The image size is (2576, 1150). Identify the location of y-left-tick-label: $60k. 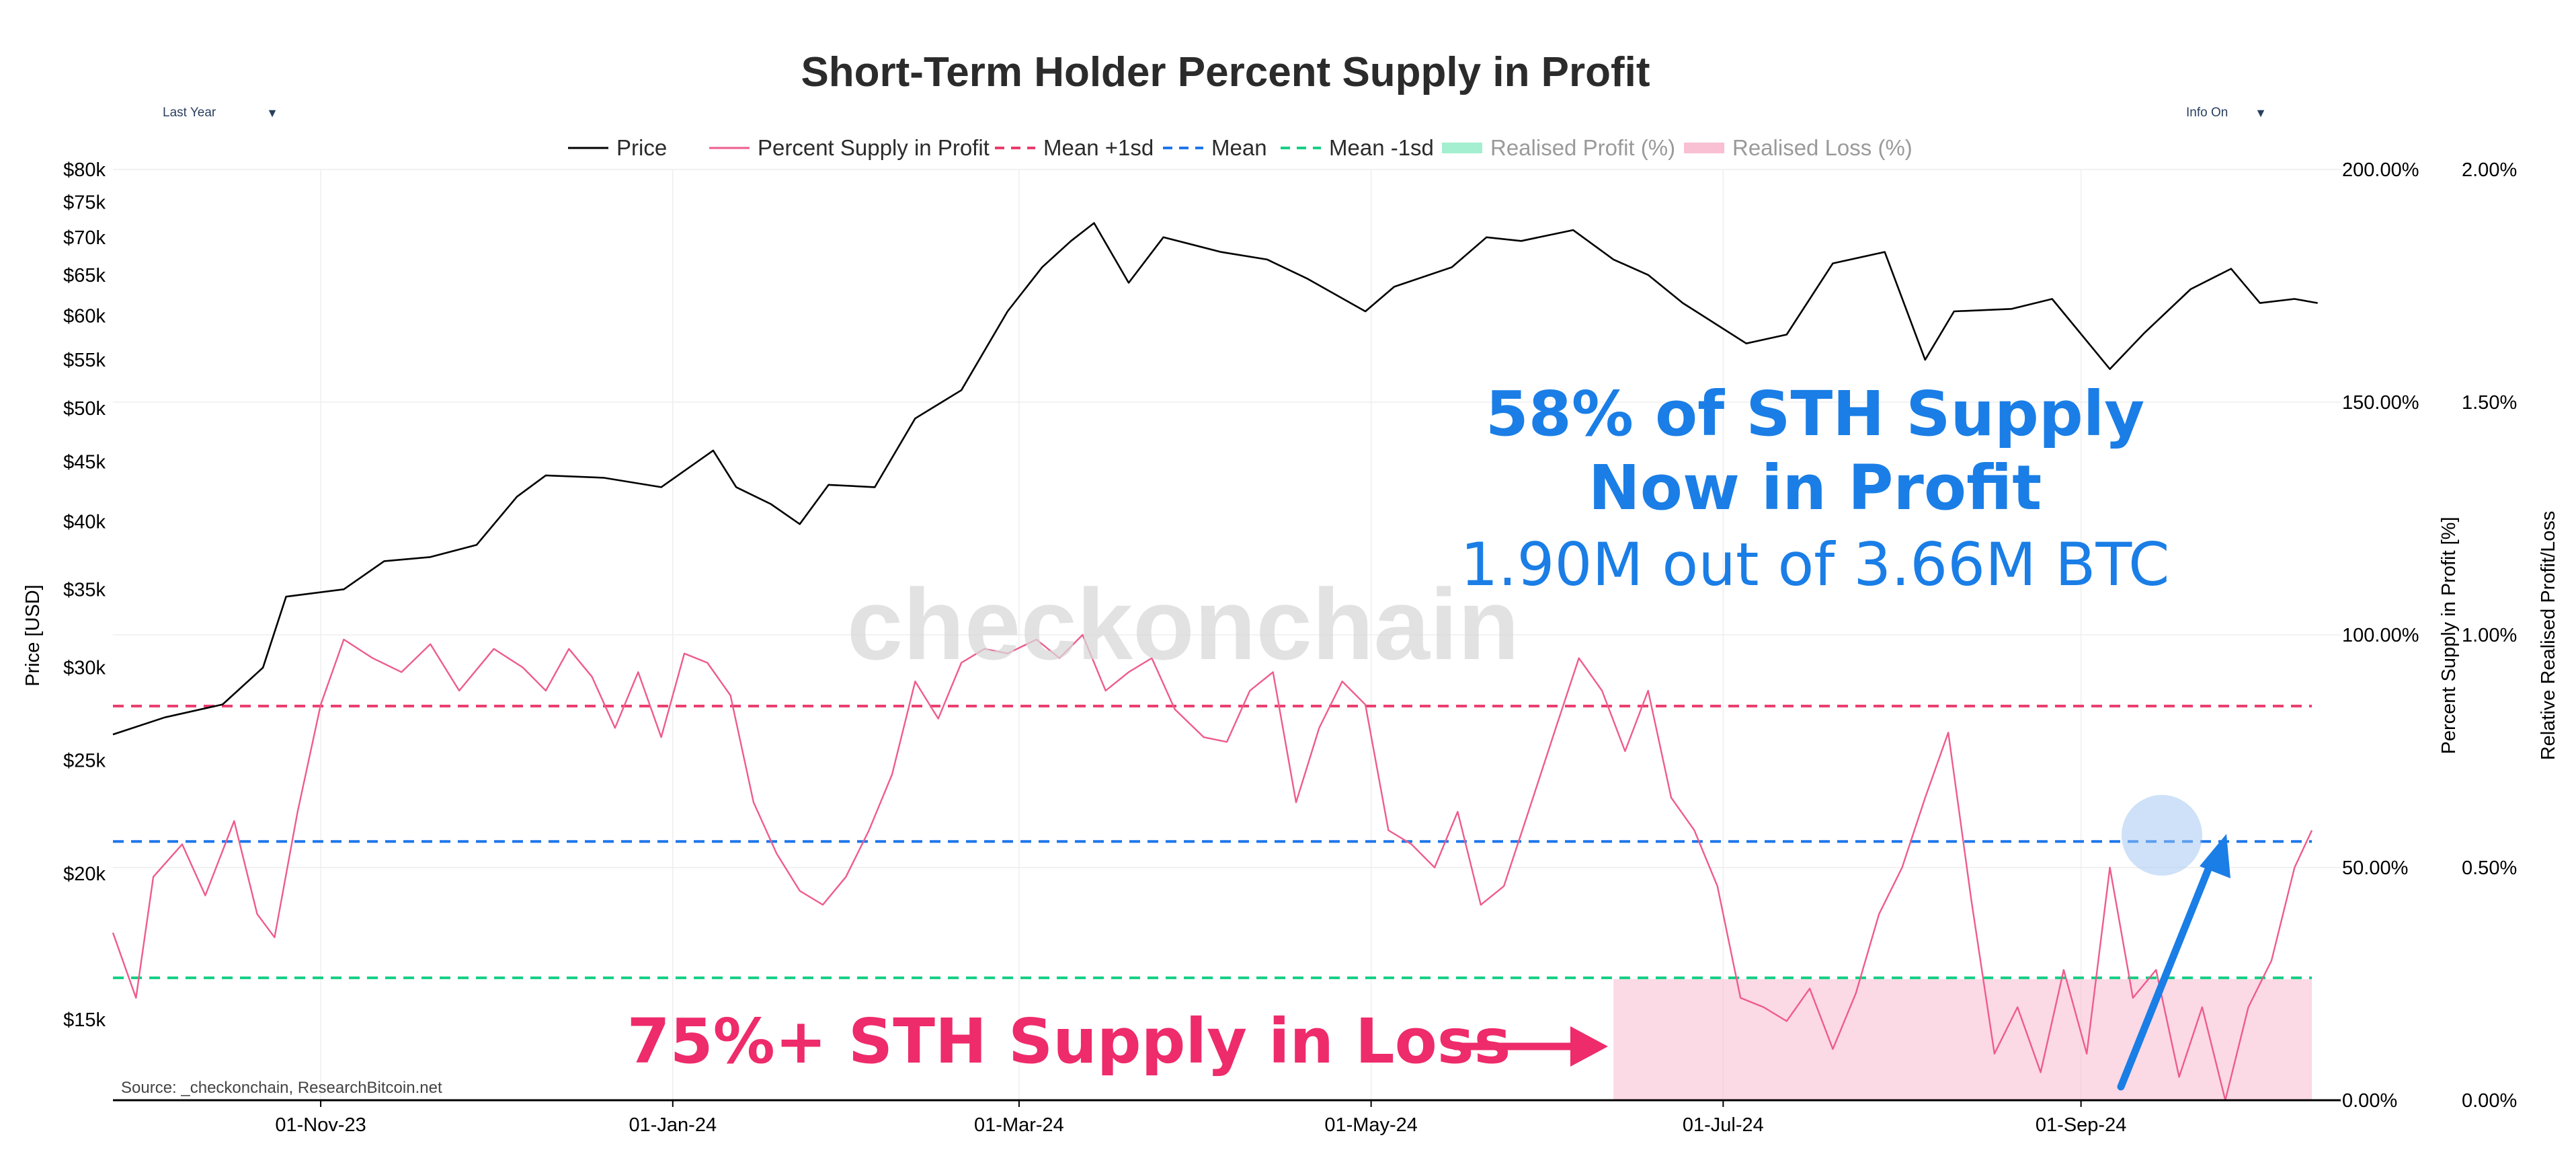
(84, 316).